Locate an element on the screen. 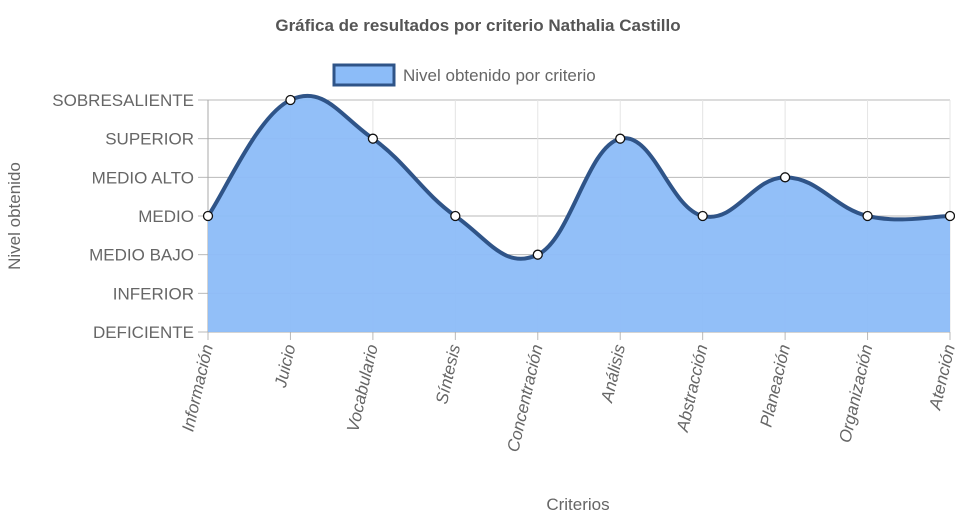 This screenshot has width=955, height=527. x-tick-label: Vocabulario is located at coordinates (362, 388).